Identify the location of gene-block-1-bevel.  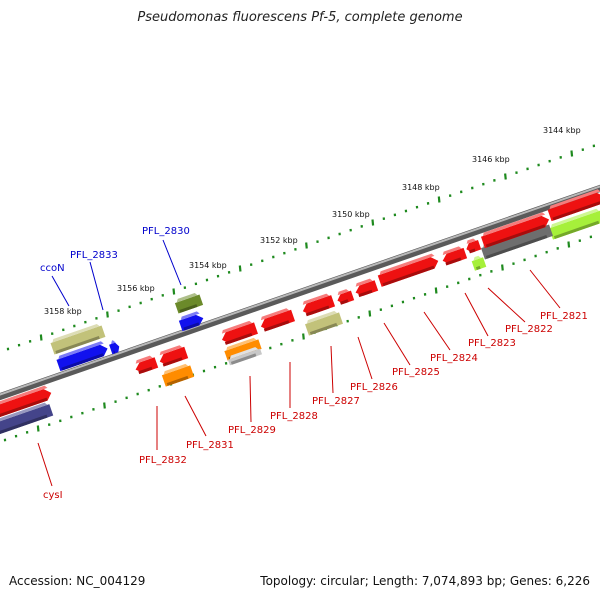
(575, 218).